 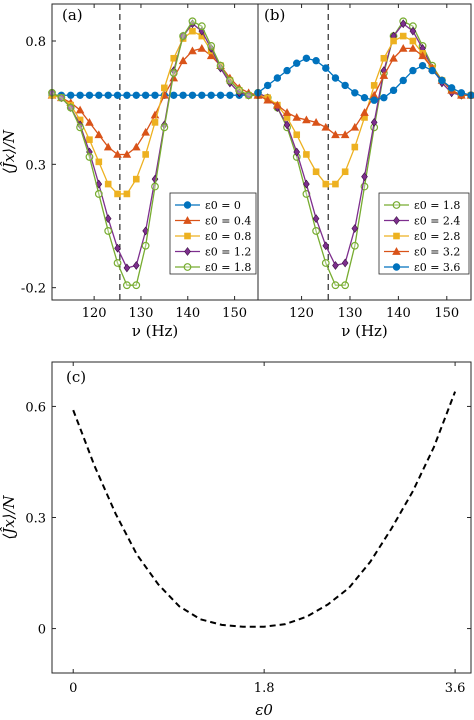 I want to click on panel-b-xtick-label-1: 130, so click(x=350, y=313).